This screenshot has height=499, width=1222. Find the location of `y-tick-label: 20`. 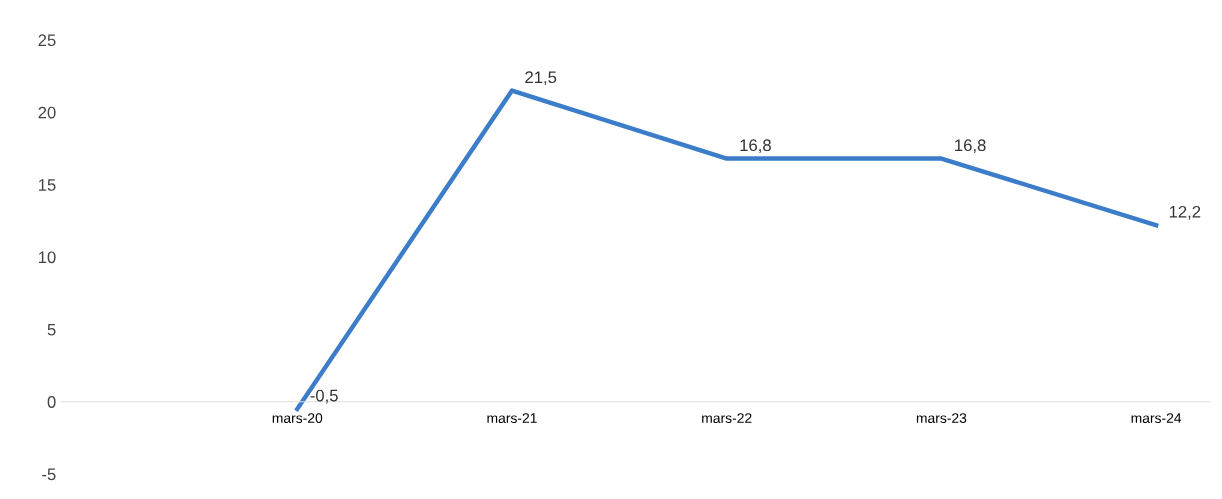

y-tick-label: 20 is located at coordinates (47, 112).